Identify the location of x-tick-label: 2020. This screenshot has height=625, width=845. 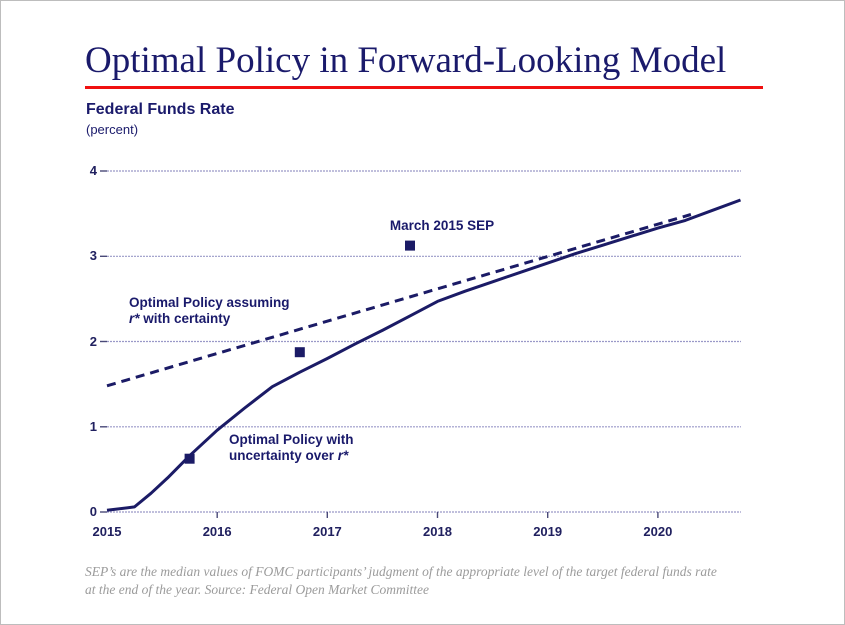
(658, 531).